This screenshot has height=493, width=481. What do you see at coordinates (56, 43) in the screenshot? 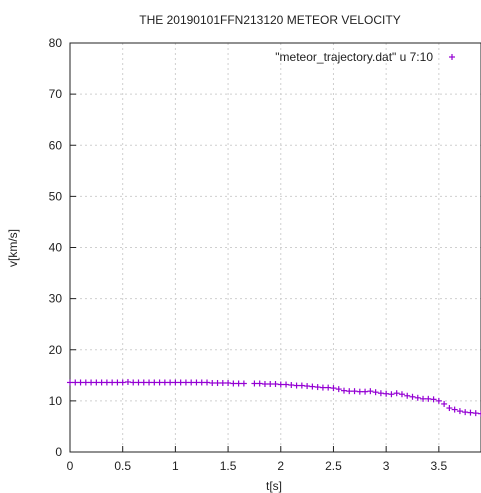
I see `y-tick-label: 80` at bounding box center [56, 43].